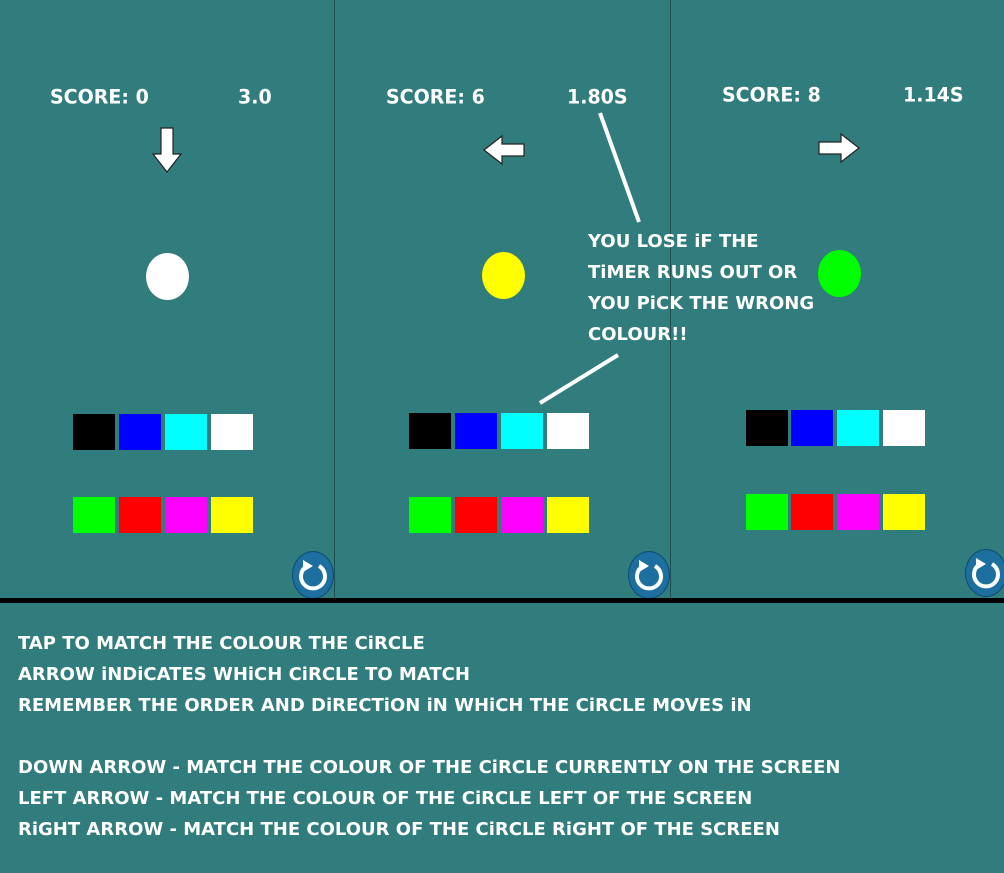 This screenshot has height=873, width=1004. I want to click on left-arrow-icon, so click(504, 150).